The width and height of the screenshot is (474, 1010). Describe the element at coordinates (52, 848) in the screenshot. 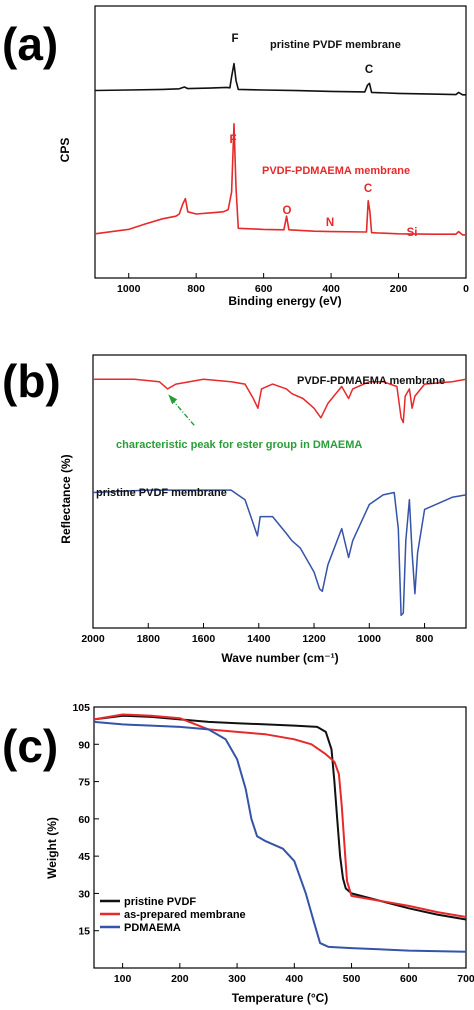

I see `panel-c-ylabel: Weight (%)` at that location.